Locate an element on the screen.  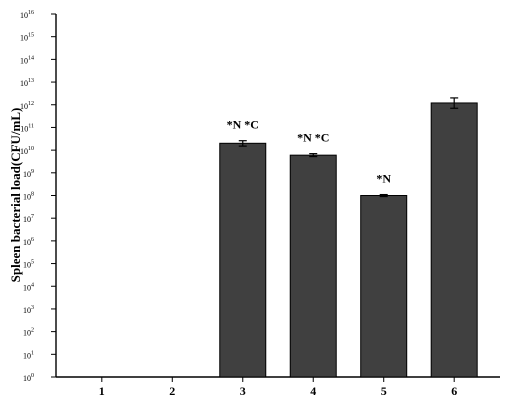
y-tick-label: 10¹⁴ is located at coordinates (27, 60).